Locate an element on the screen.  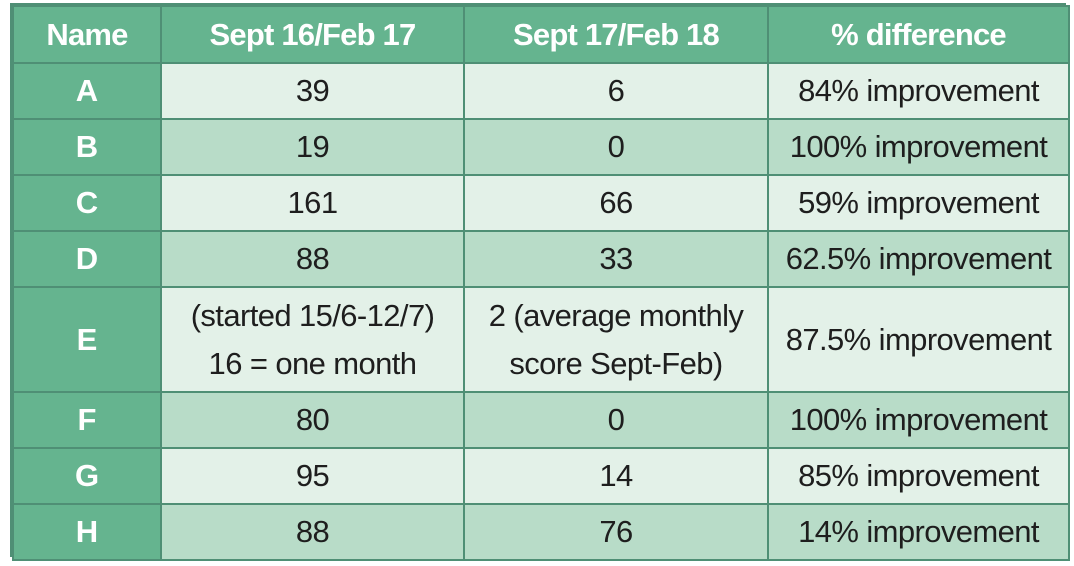
sept17-cell: 33 is located at coordinates (616, 259).